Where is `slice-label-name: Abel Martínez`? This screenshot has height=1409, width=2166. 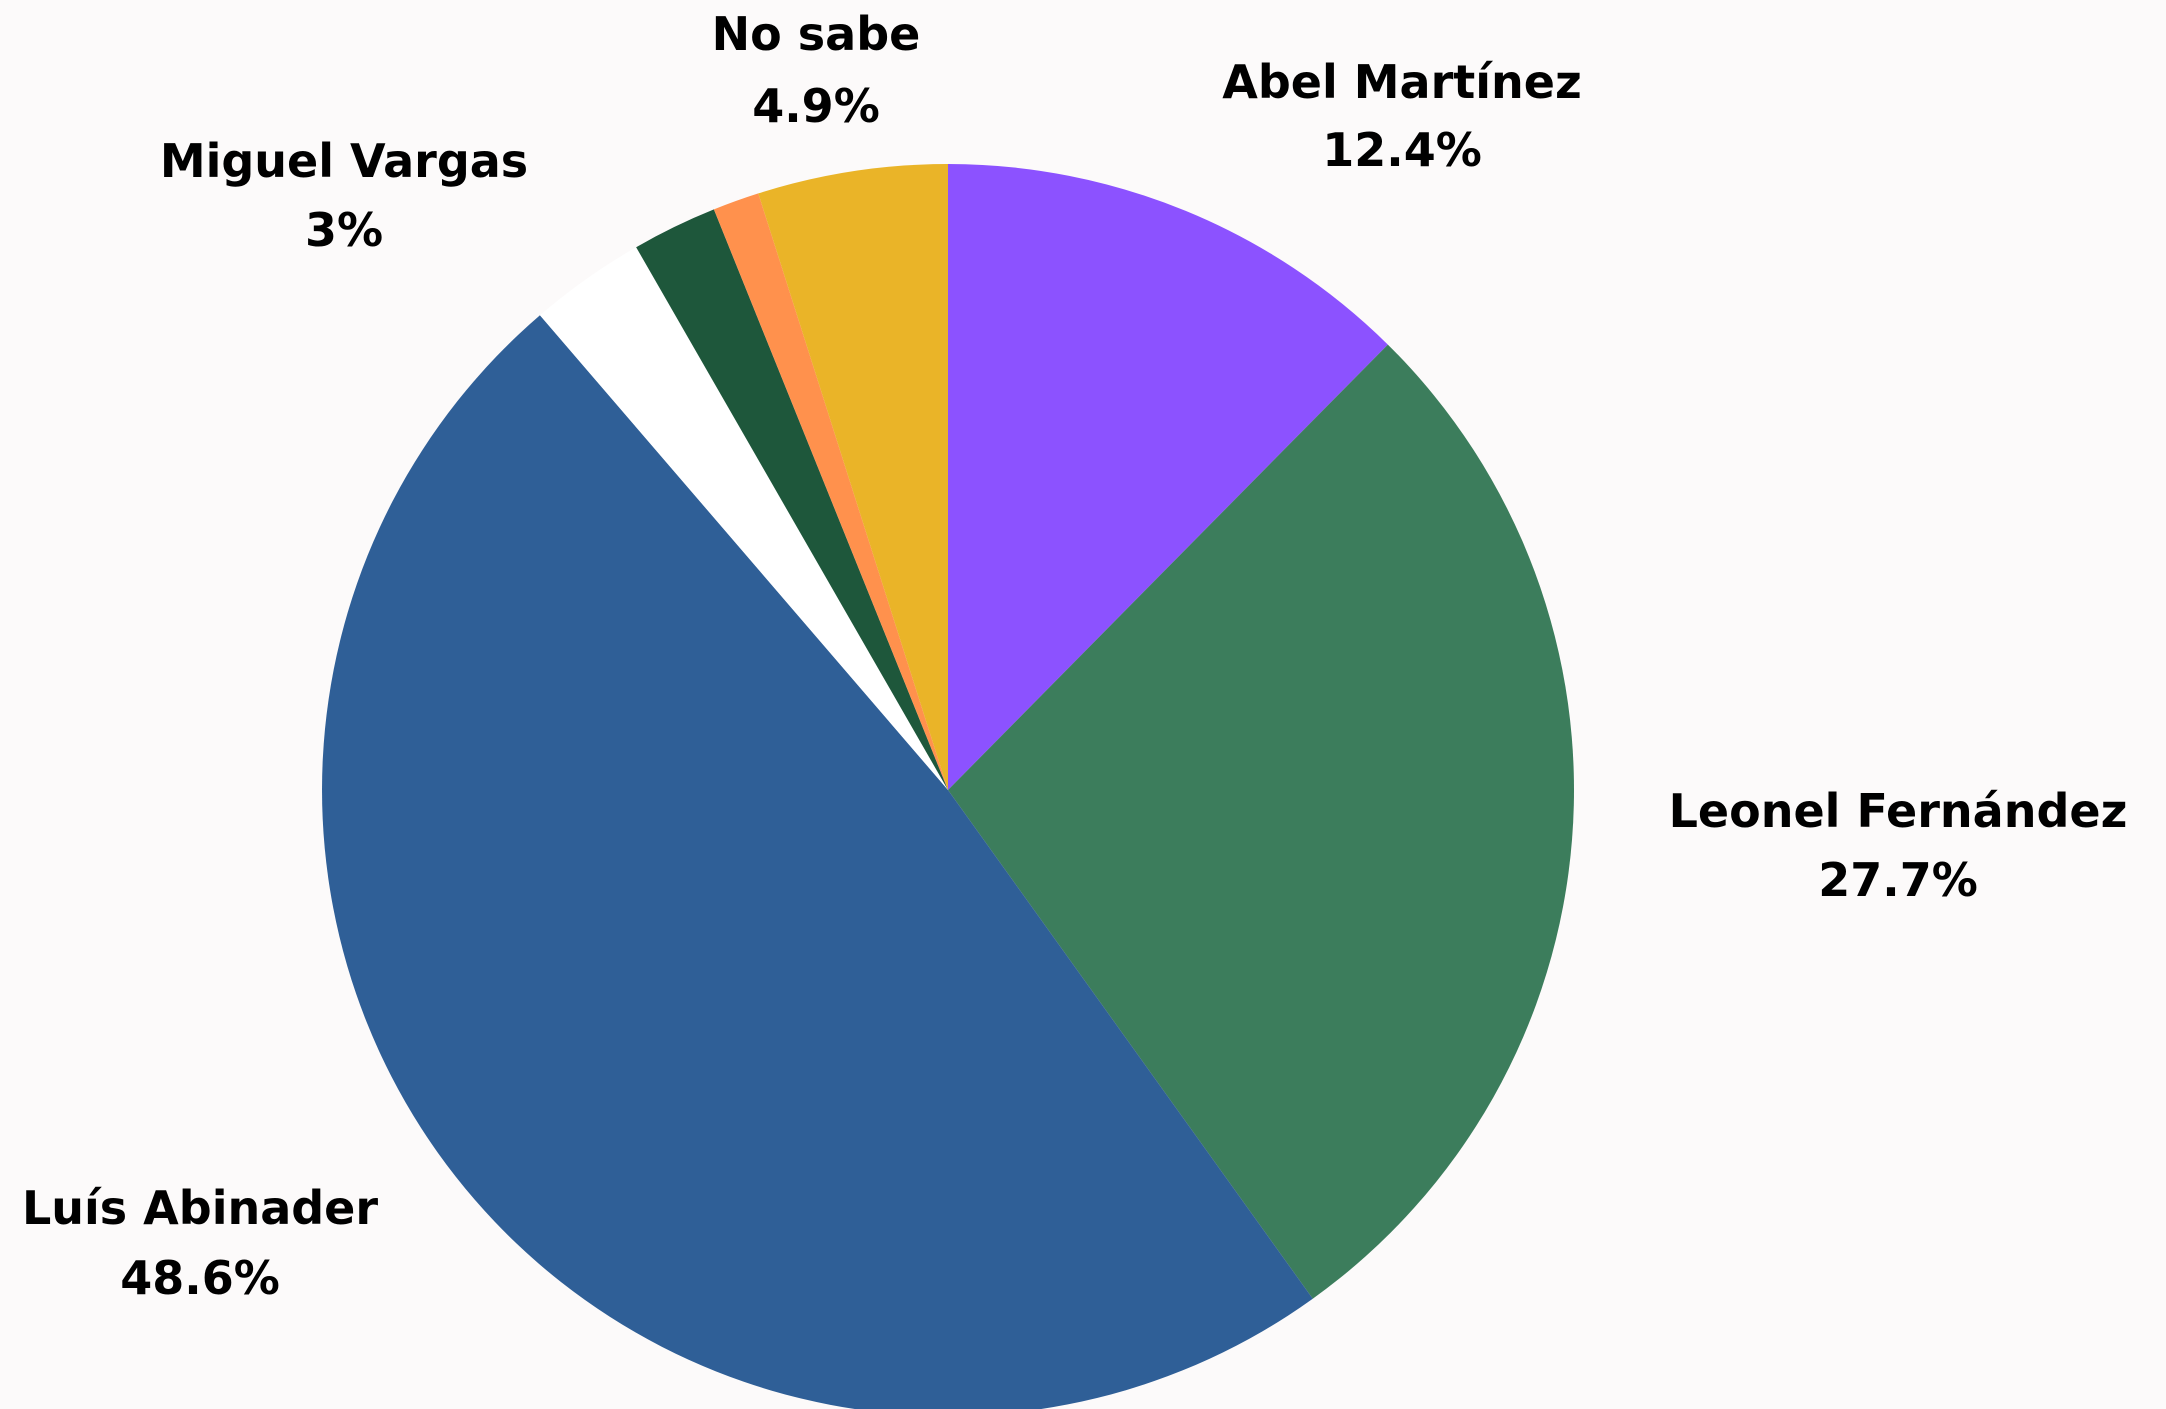
slice-label-name: Abel Martínez is located at coordinates (1402, 82).